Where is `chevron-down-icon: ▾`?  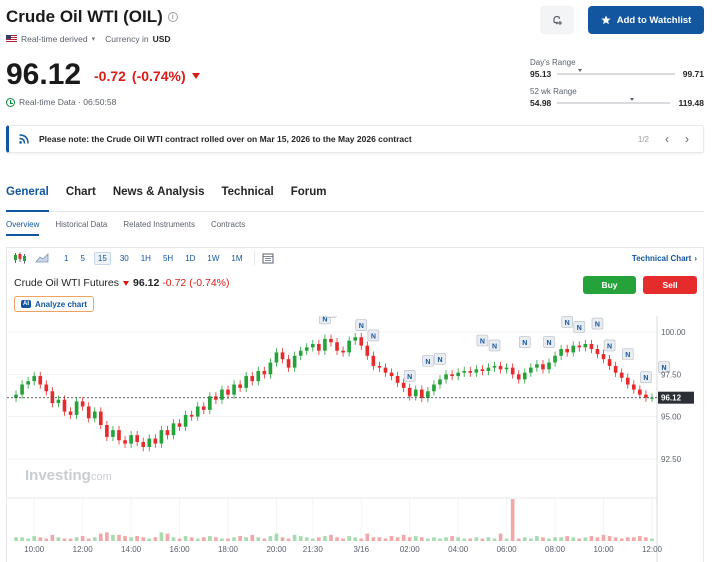 chevron-down-icon: ▾ is located at coordinates (93, 39).